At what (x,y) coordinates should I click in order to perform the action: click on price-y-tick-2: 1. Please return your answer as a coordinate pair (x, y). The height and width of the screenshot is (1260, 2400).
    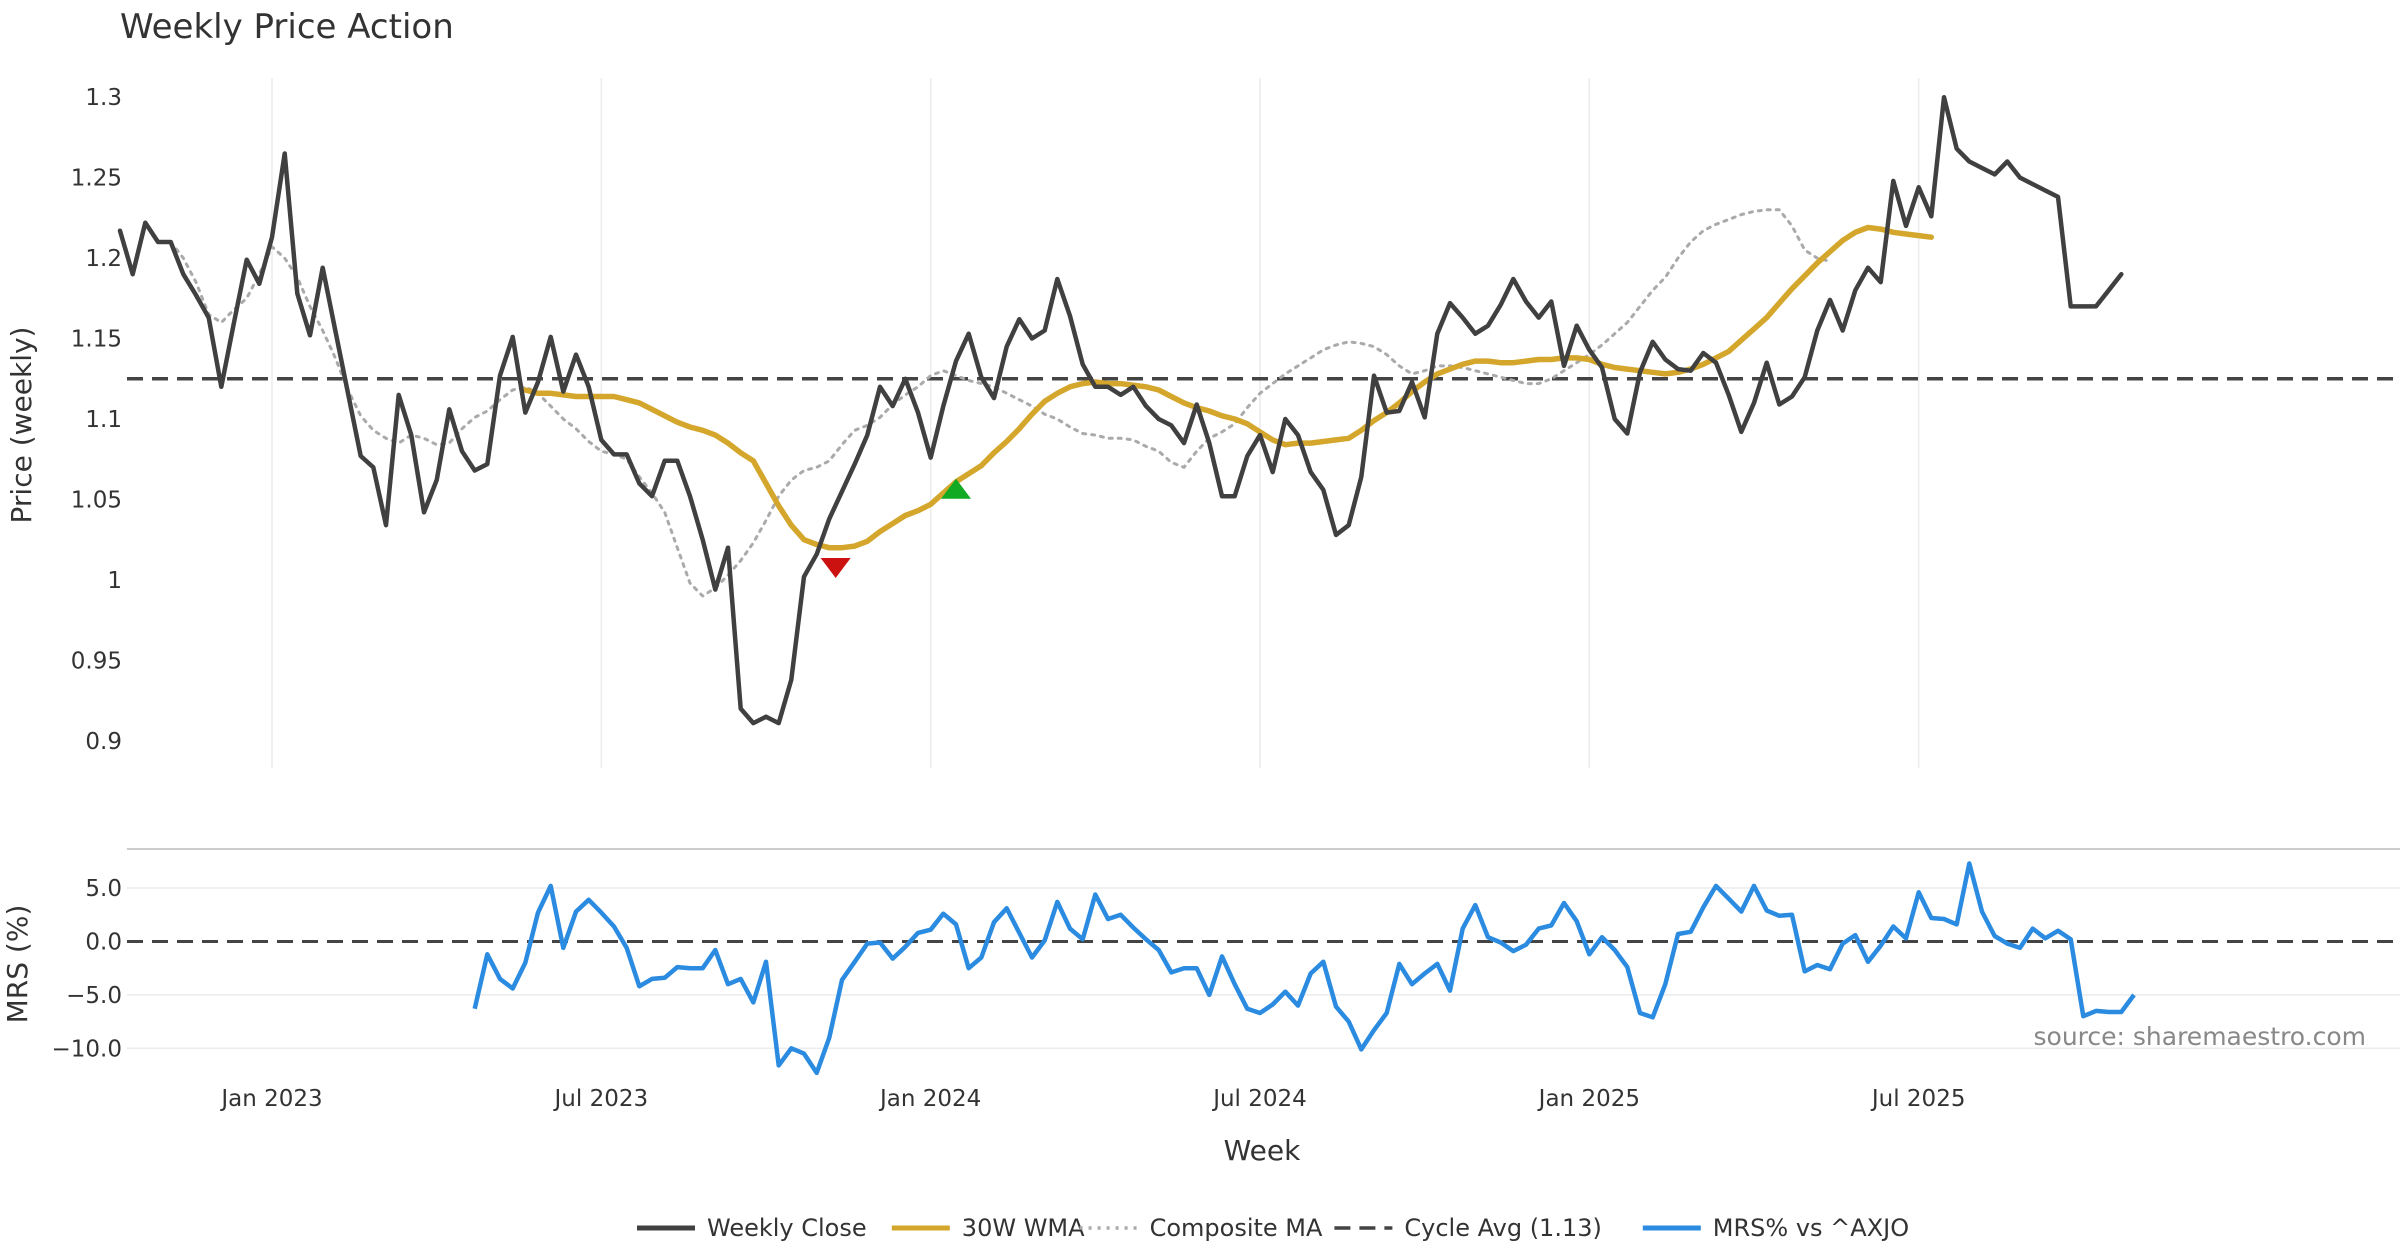
    Looking at the image, I should click on (114, 581).